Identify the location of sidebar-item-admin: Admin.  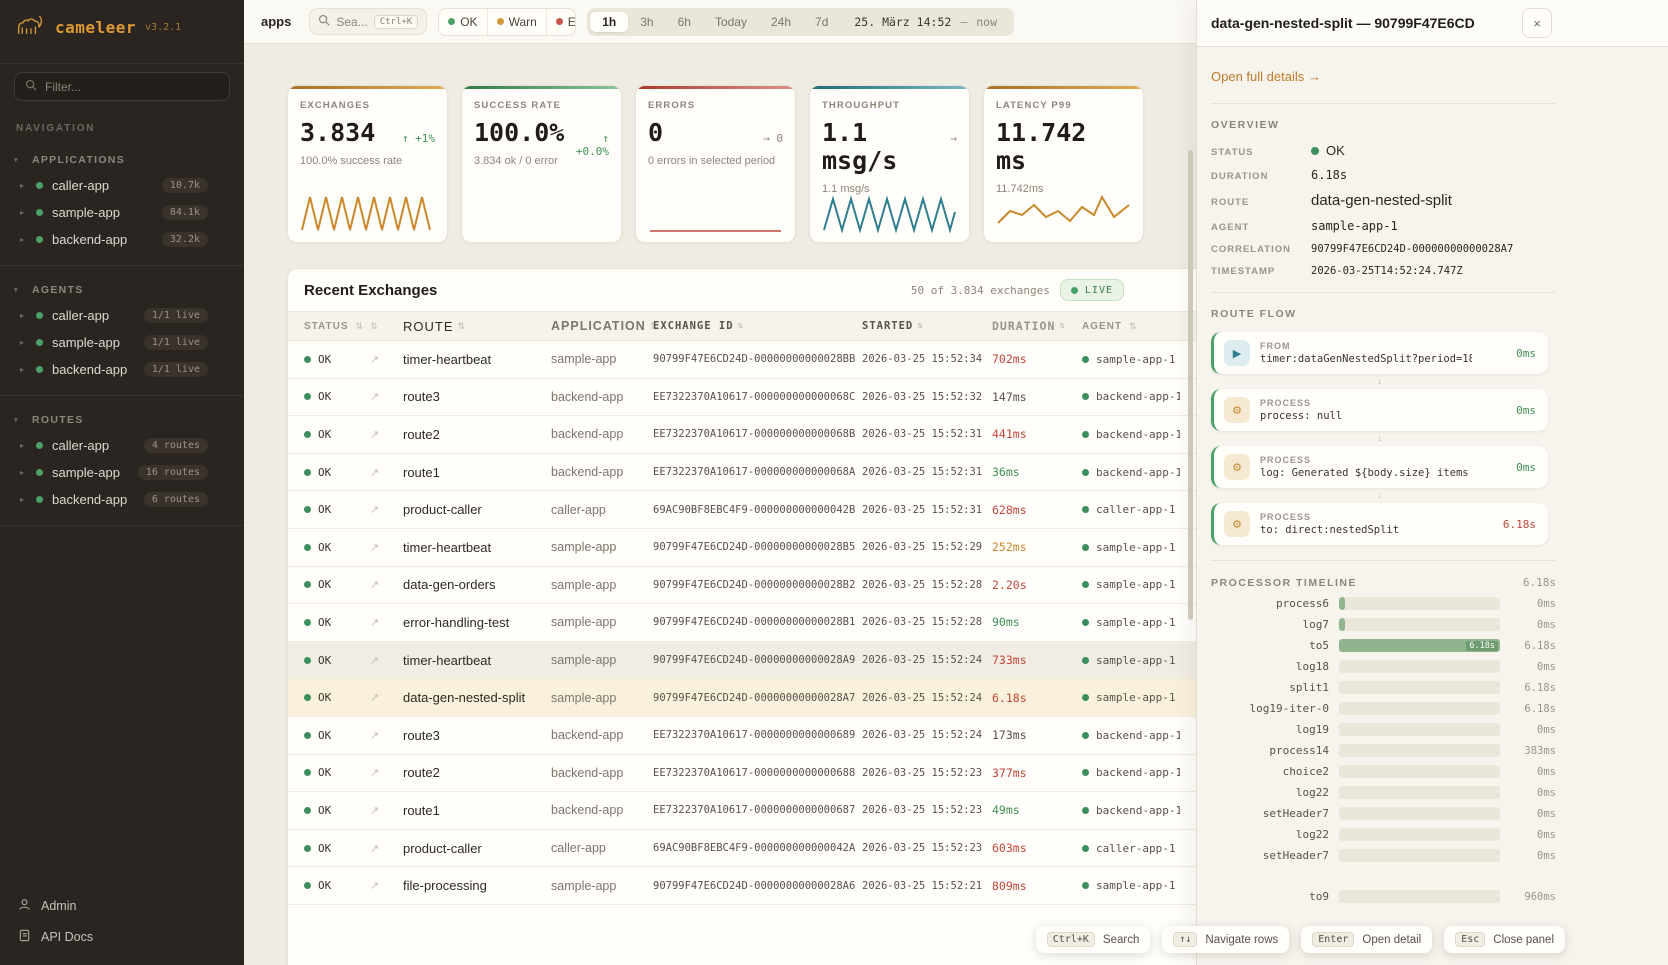
(122, 906).